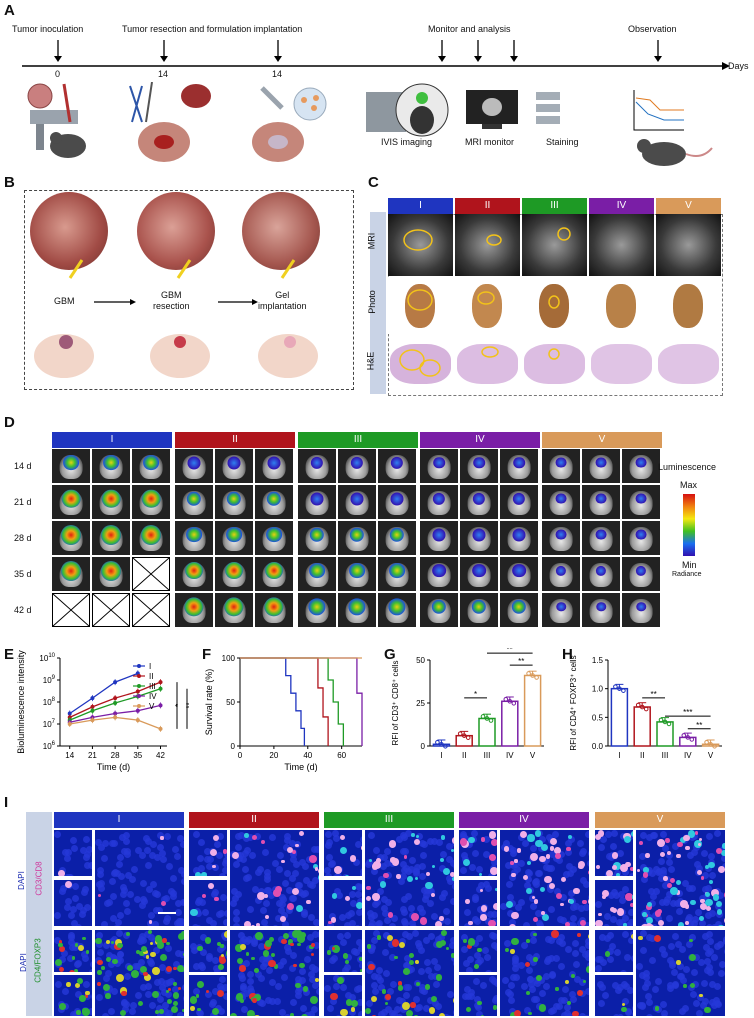  Describe the element at coordinates (274, 973) in the screenshot. I see `cd4-foxp3-main-image` at that location.